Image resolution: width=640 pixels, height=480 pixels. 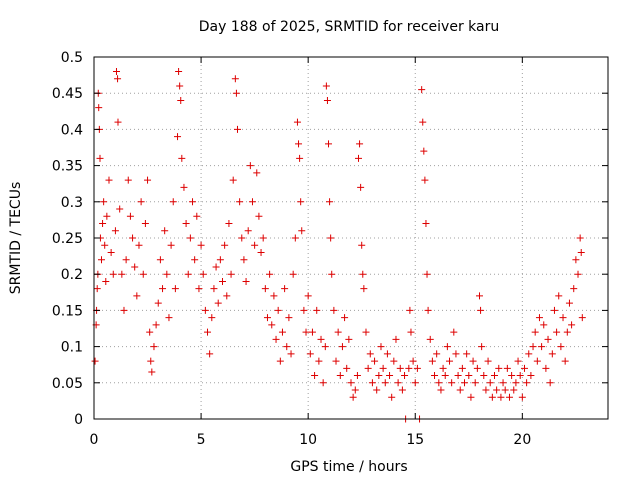 What do you see at coordinates (72, 275) in the screenshot?
I see `y-tick-label: 0.2` at bounding box center [72, 275].